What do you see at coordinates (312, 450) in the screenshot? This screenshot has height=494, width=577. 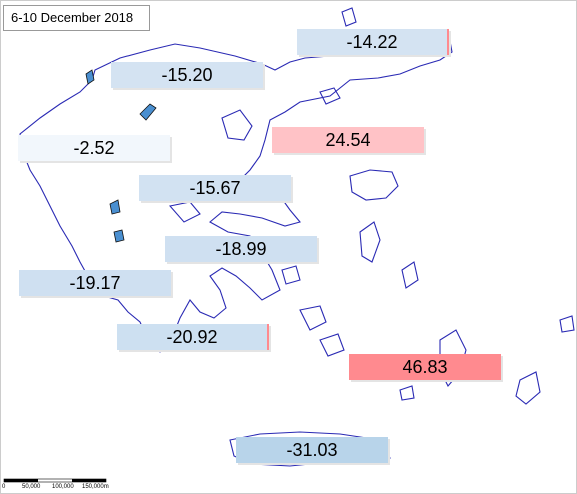 I see `region-label: -31.03` at bounding box center [312, 450].